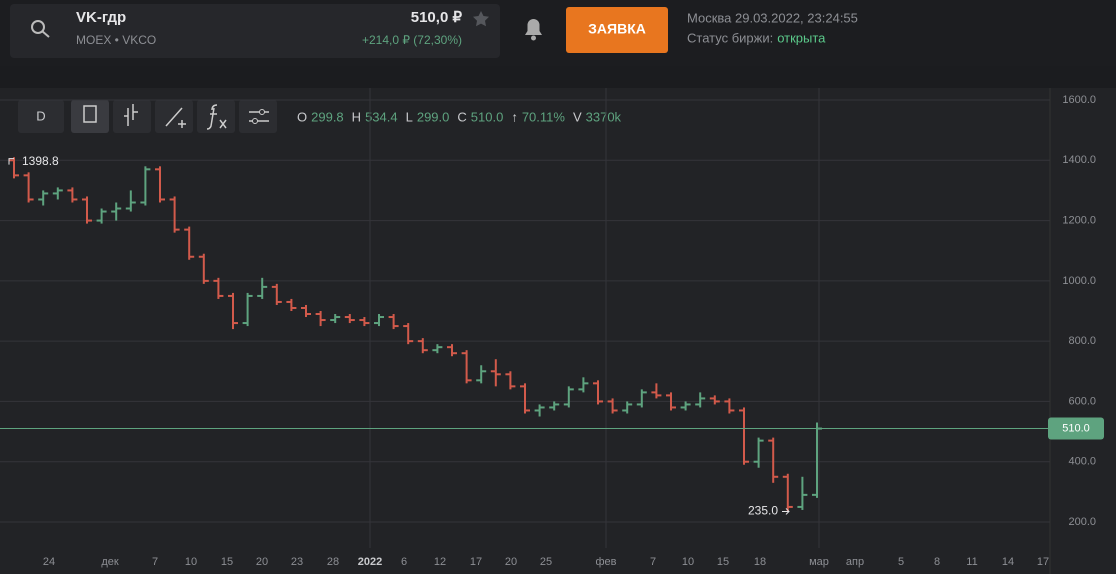  I want to click on y-tick-label: 1400.0, so click(1079, 160).